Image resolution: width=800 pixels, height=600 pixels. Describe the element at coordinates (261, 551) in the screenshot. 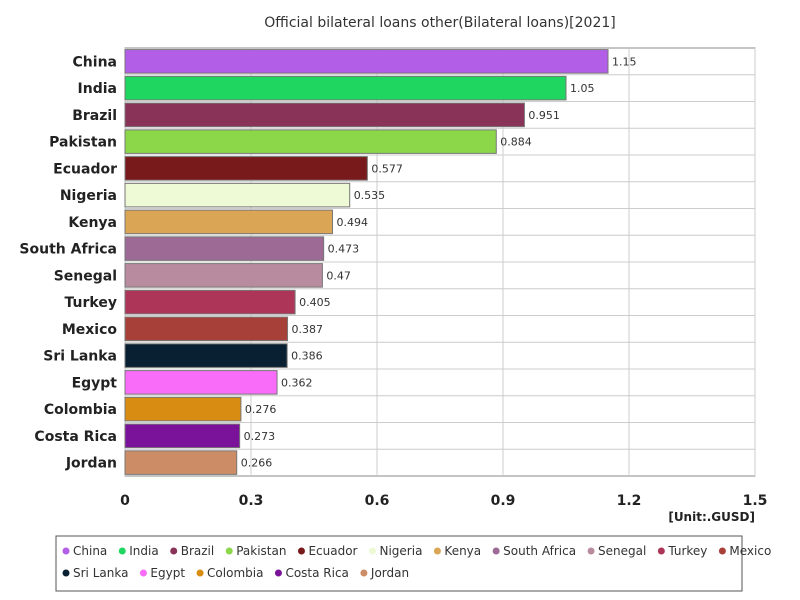

I see `legend-label: Pakistan` at that location.